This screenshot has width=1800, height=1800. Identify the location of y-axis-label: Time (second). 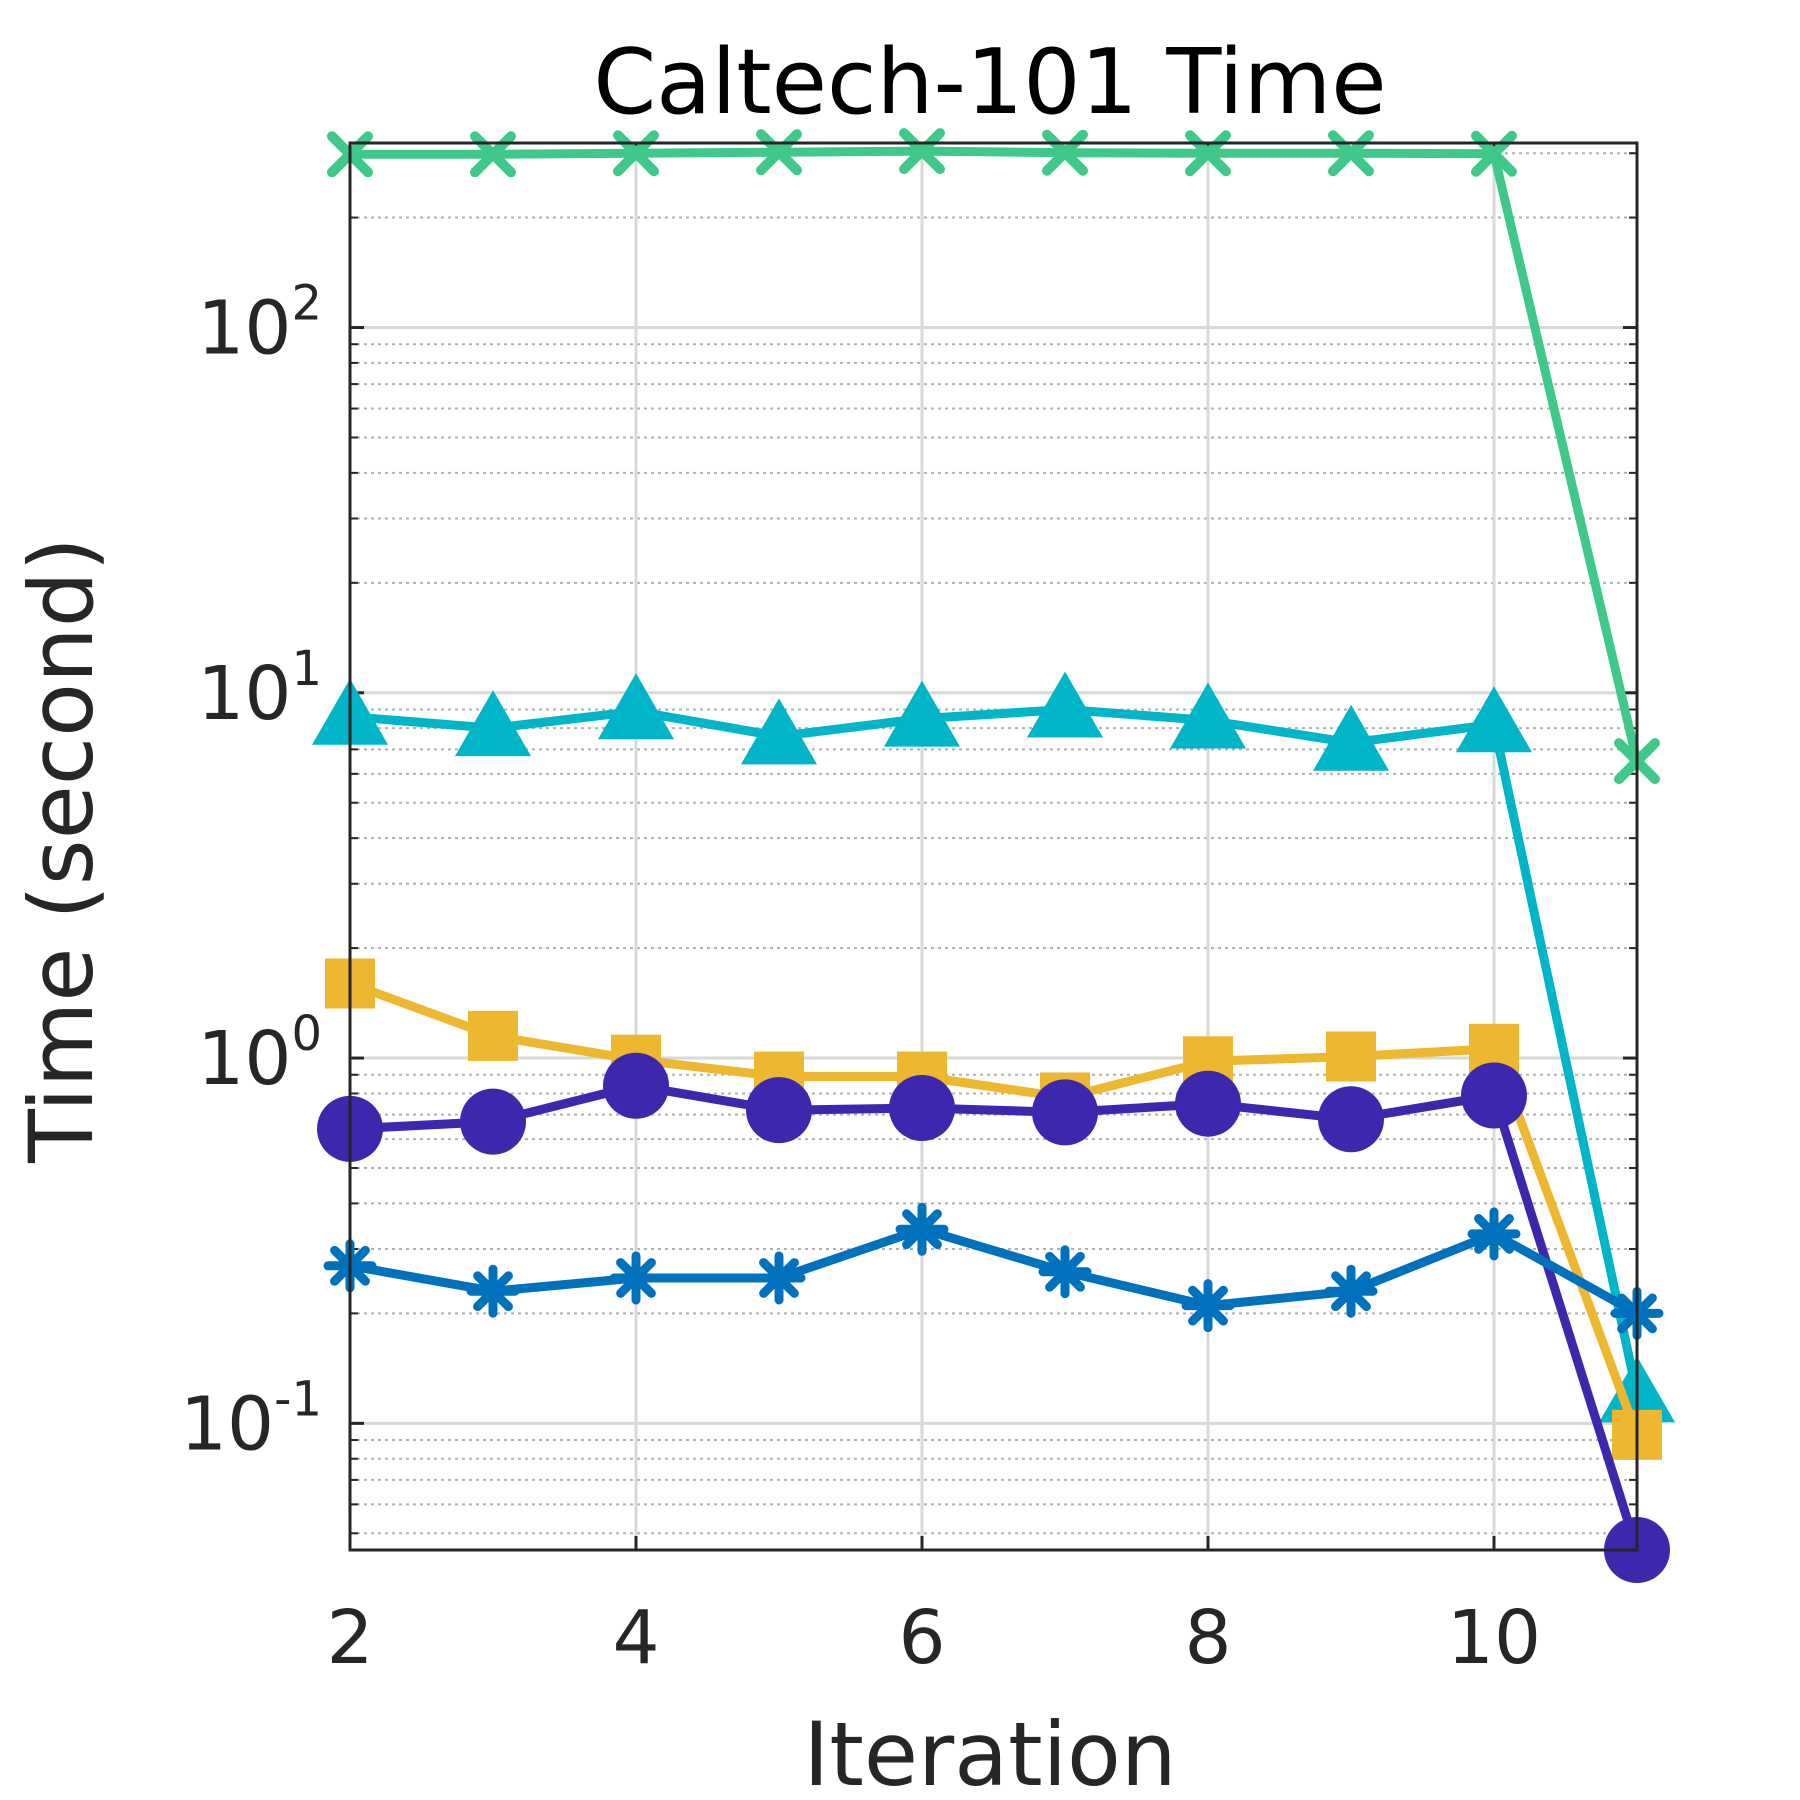
(61, 850).